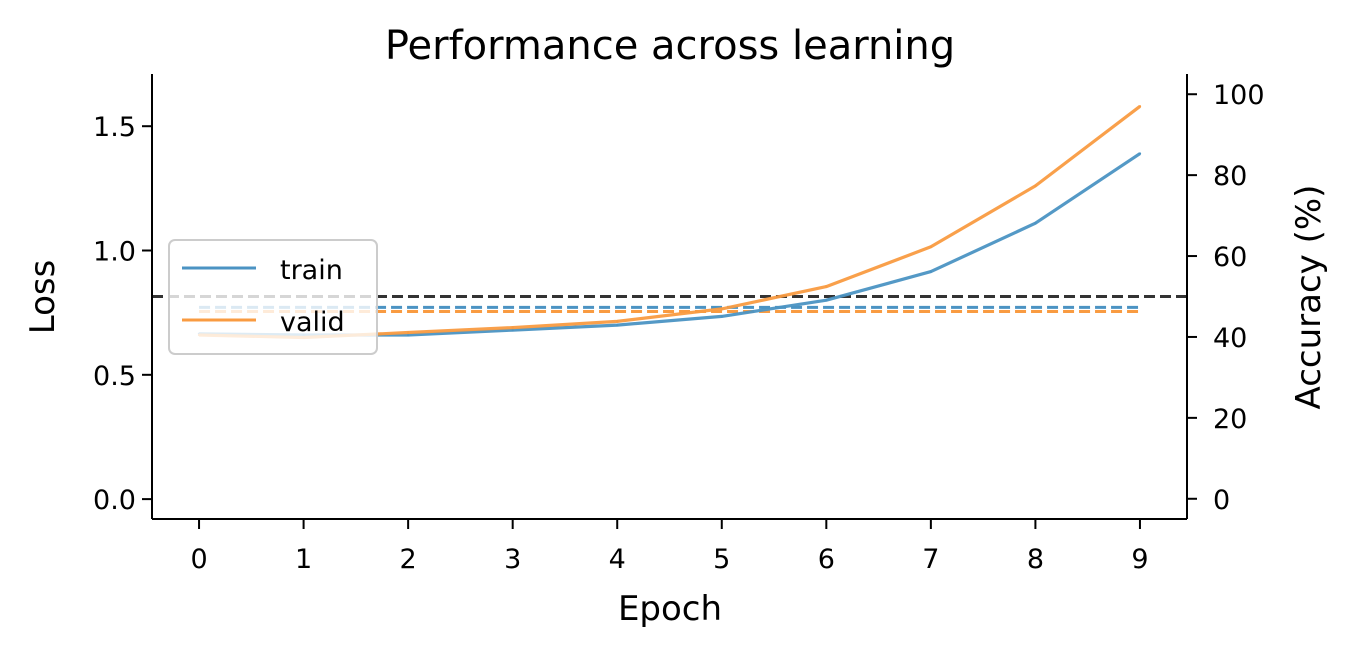 The image size is (1350, 650). I want to click on y-tick-label-2: 1.0, so click(114, 252).